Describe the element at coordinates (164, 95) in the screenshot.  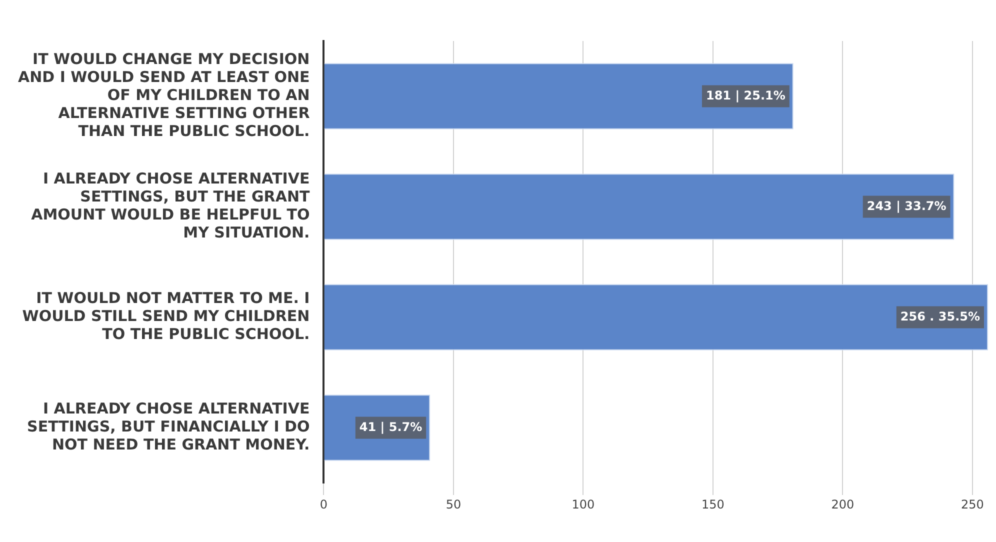
I see `y-tick-label: IT WOULD CHANGE MY DECISION AND I WOULD SEND AT LEAST ONE OF MY CHILDREN TO AN ALTERNATIVE SETTING OTHER THAN THE PUBLIC SCHOOL.` at that location.